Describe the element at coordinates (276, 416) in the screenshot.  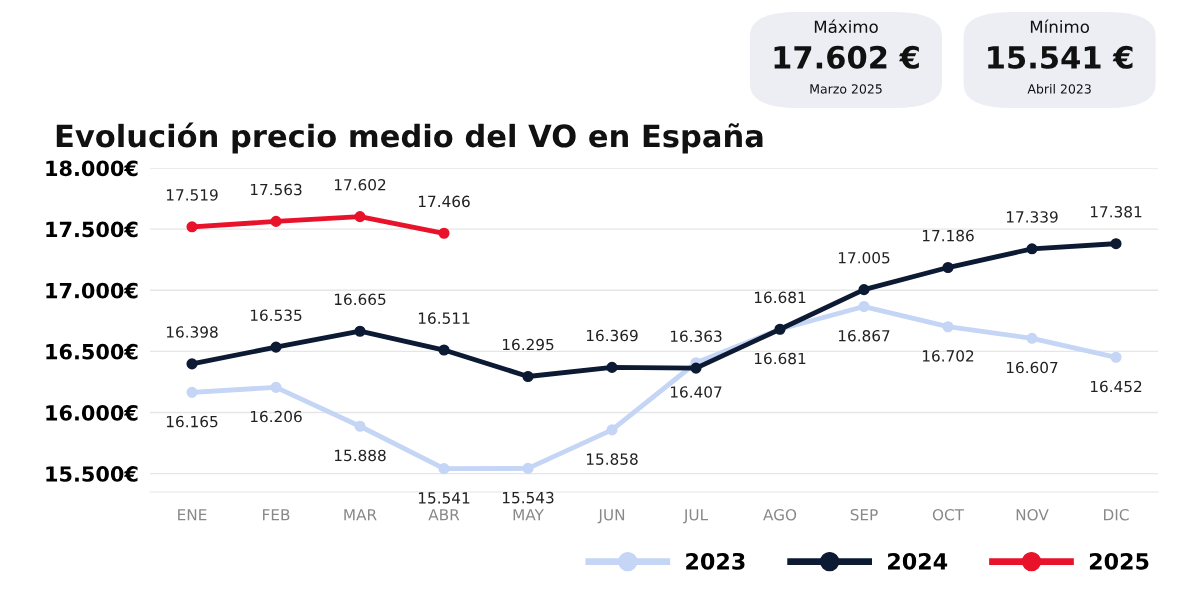
I see `data-label: 16.206` at that location.